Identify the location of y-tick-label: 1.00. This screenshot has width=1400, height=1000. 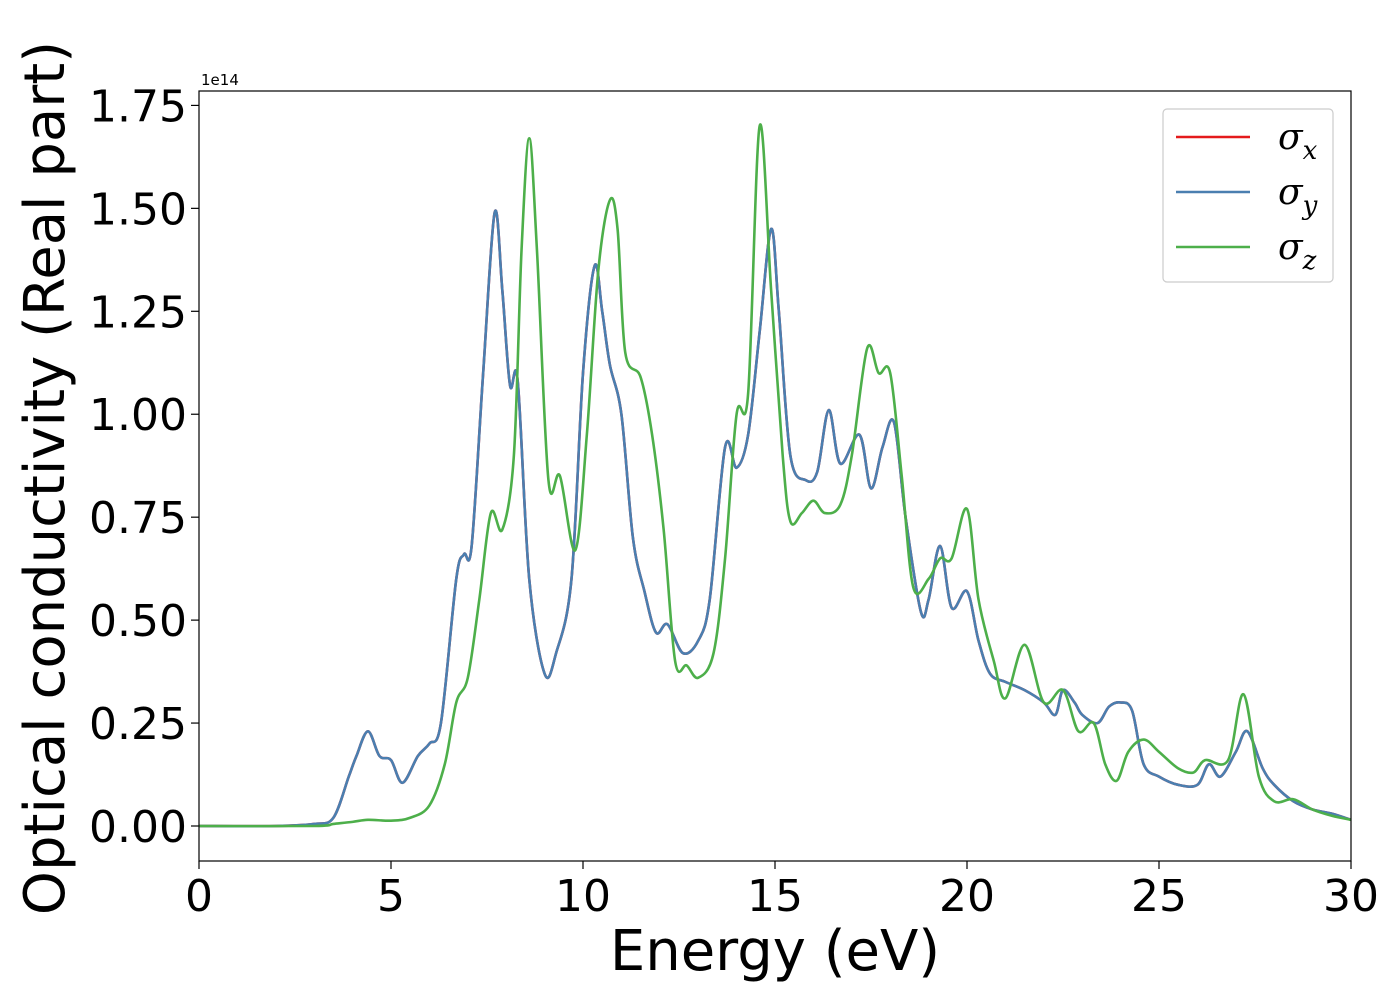
(138, 415).